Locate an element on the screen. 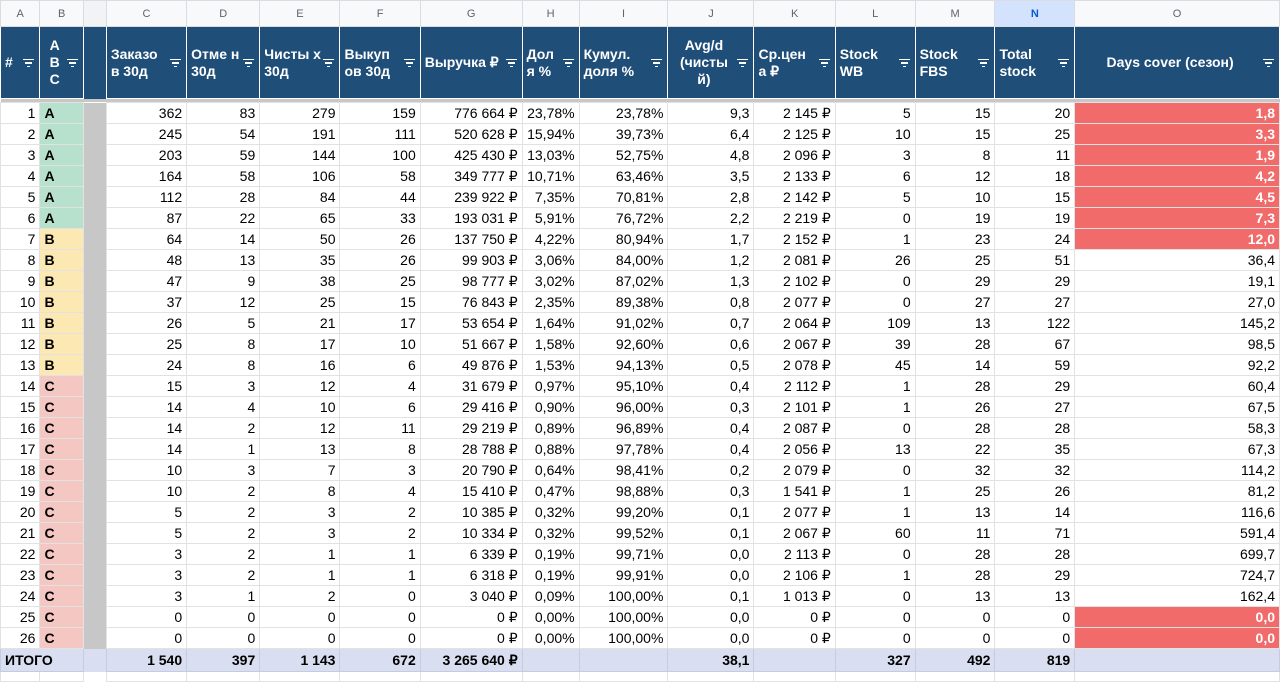 The width and height of the screenshot is (1280, 690). share-pct-cell: 0,89% is located at coordinates (550, 428).